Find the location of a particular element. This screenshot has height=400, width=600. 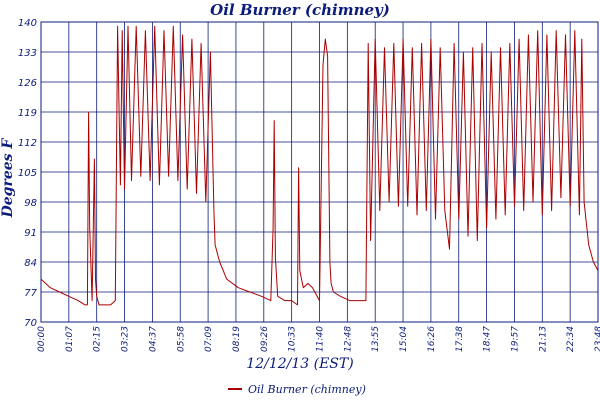

x-tick-label: 16:26 is located at coordinates (432, 339).